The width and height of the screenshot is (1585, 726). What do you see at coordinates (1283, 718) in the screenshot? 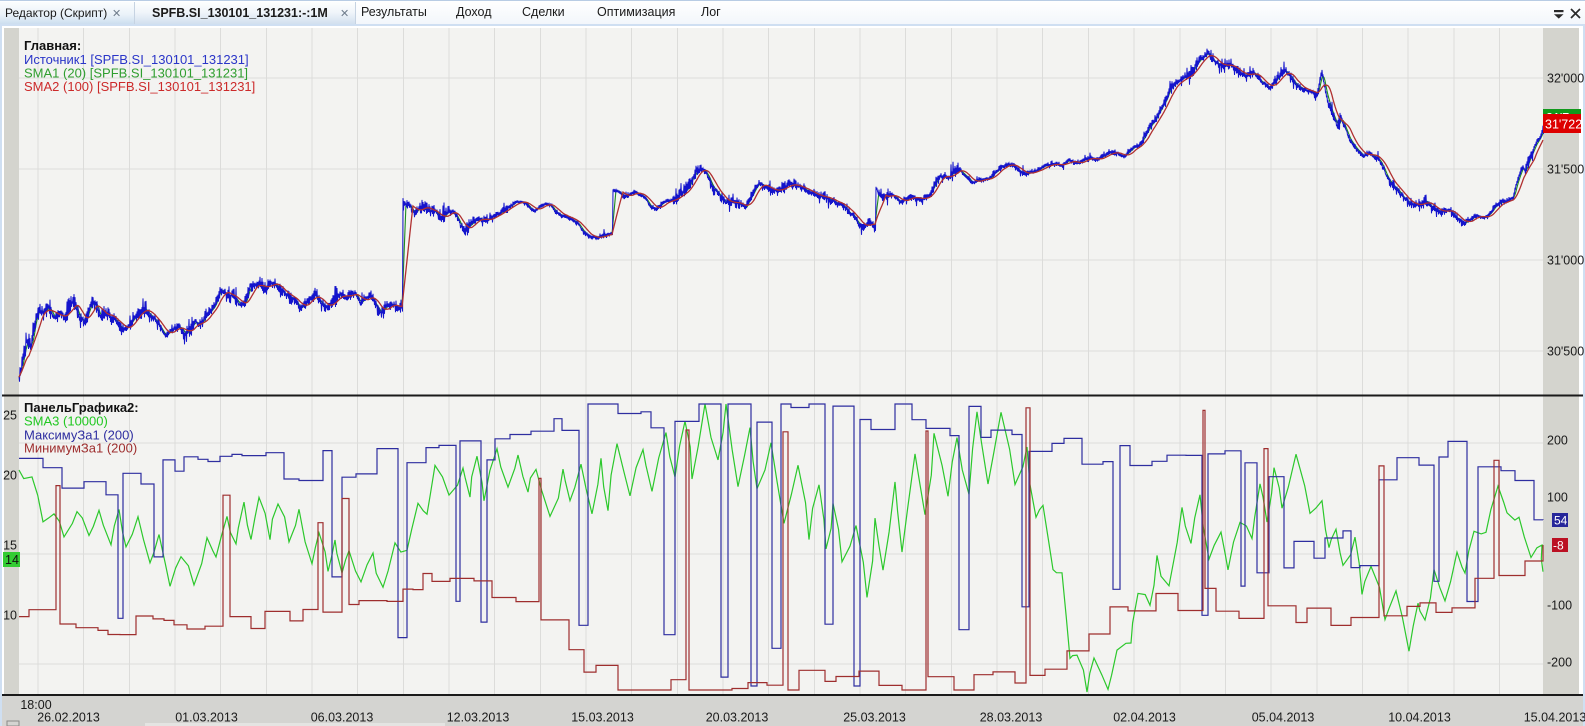
I see `svg-text: 05.04.2013` at bounding box center [1283, 718].